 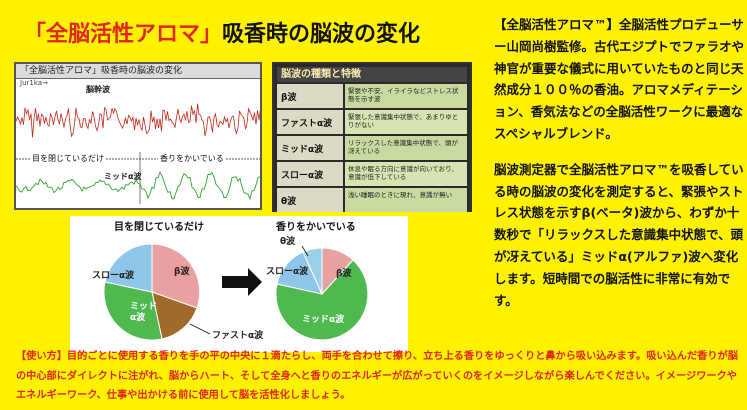 I want to click on wave-table-header: 脳波の種類と特徴, so click(x=372, y=74).